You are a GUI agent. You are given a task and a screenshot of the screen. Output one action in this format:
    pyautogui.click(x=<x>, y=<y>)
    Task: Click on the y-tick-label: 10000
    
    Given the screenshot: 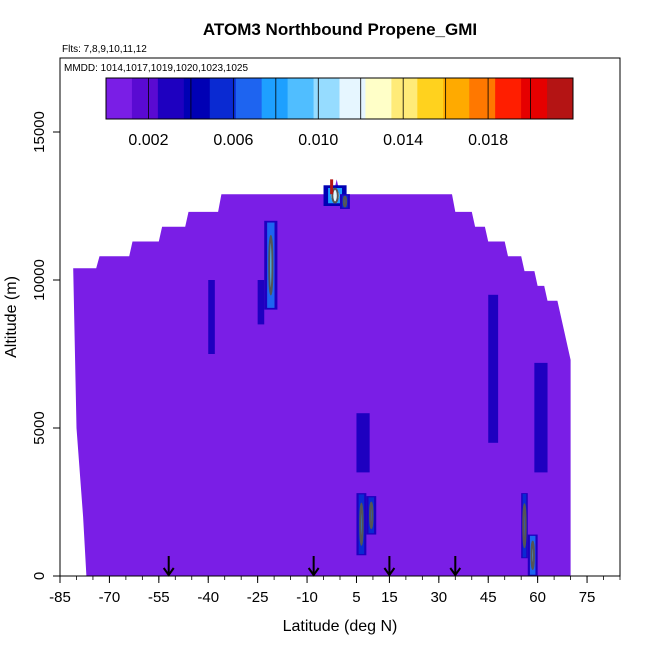 What is the action you would take?
    pyautogui.click(x=39, y=280)
    